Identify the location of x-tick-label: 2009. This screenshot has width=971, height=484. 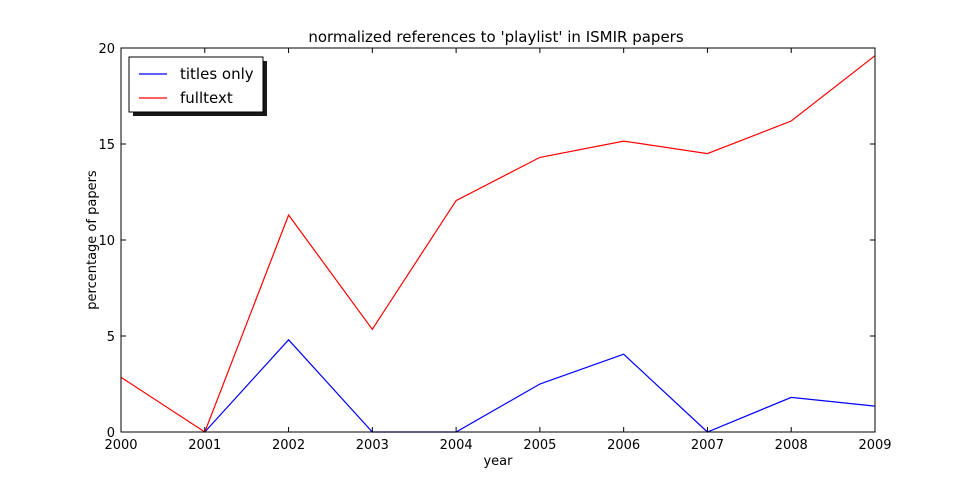
(874, 445).